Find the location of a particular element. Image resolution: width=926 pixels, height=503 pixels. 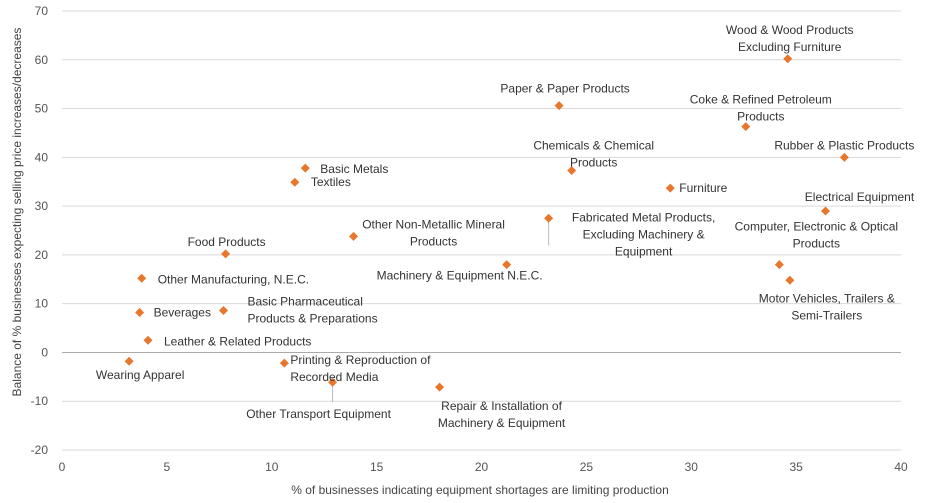

x-tick-label: 10 is located at coordinates (272, 467).